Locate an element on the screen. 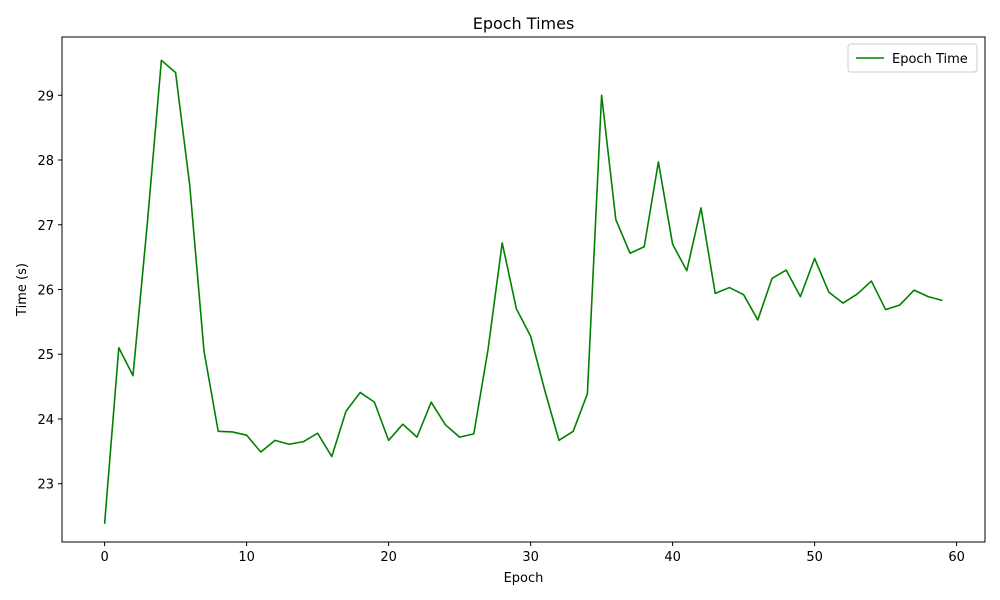 Image resolution: width=1000 pixels, height=600 pixels. y-axis-label: Time (s) is located at coordinates (22, 290).